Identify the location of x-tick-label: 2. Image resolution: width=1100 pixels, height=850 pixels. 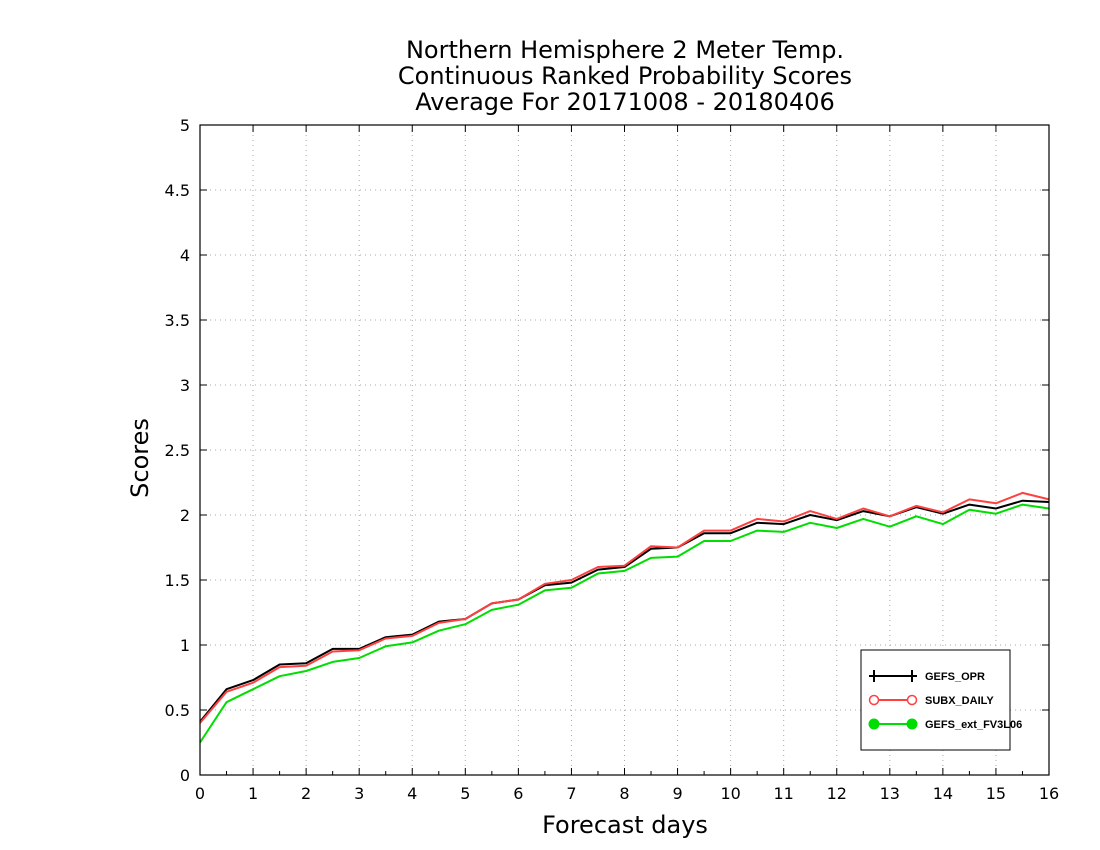
(306, 793).